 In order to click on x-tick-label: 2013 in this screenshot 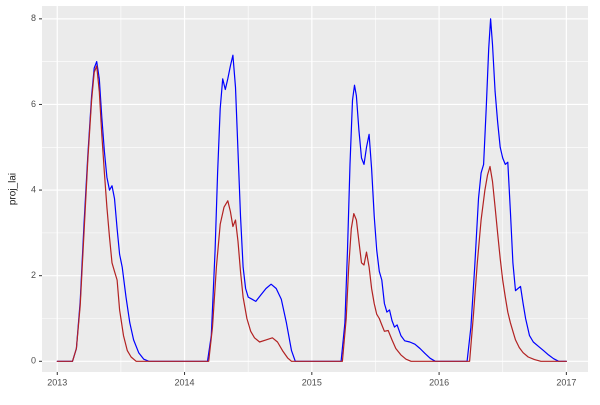, I will do `click(57, 382)`.